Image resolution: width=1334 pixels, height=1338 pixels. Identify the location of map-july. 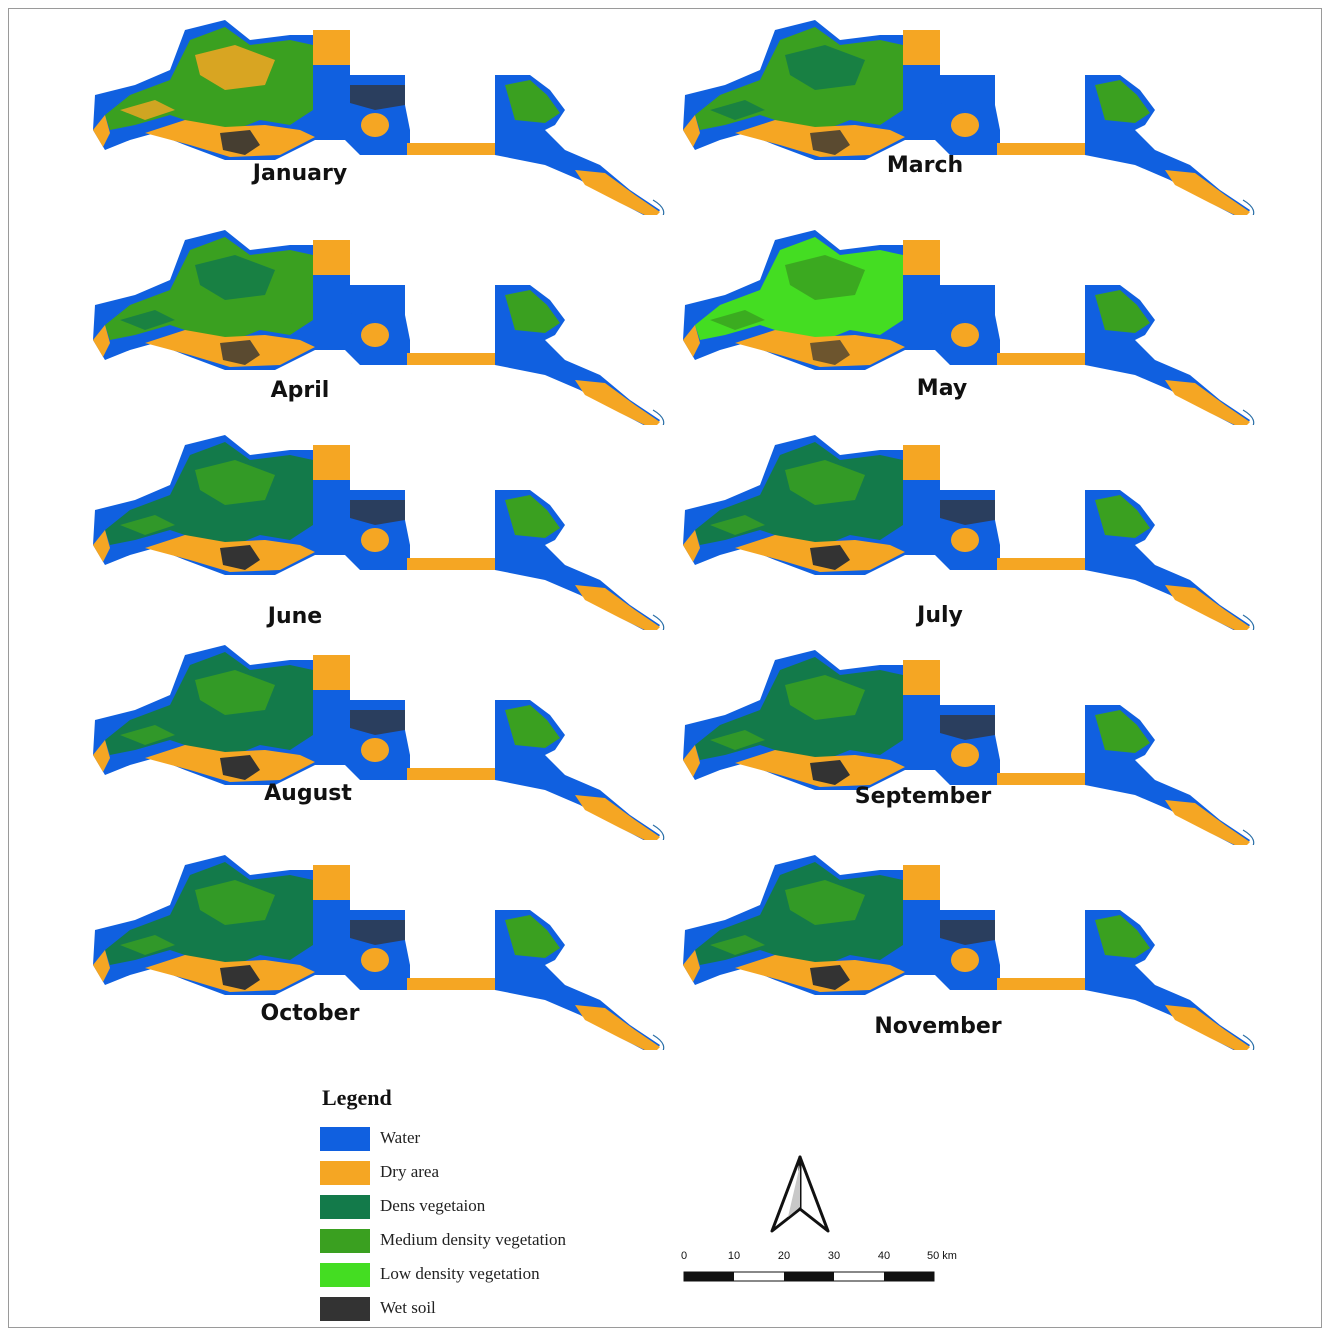
(965, 530).